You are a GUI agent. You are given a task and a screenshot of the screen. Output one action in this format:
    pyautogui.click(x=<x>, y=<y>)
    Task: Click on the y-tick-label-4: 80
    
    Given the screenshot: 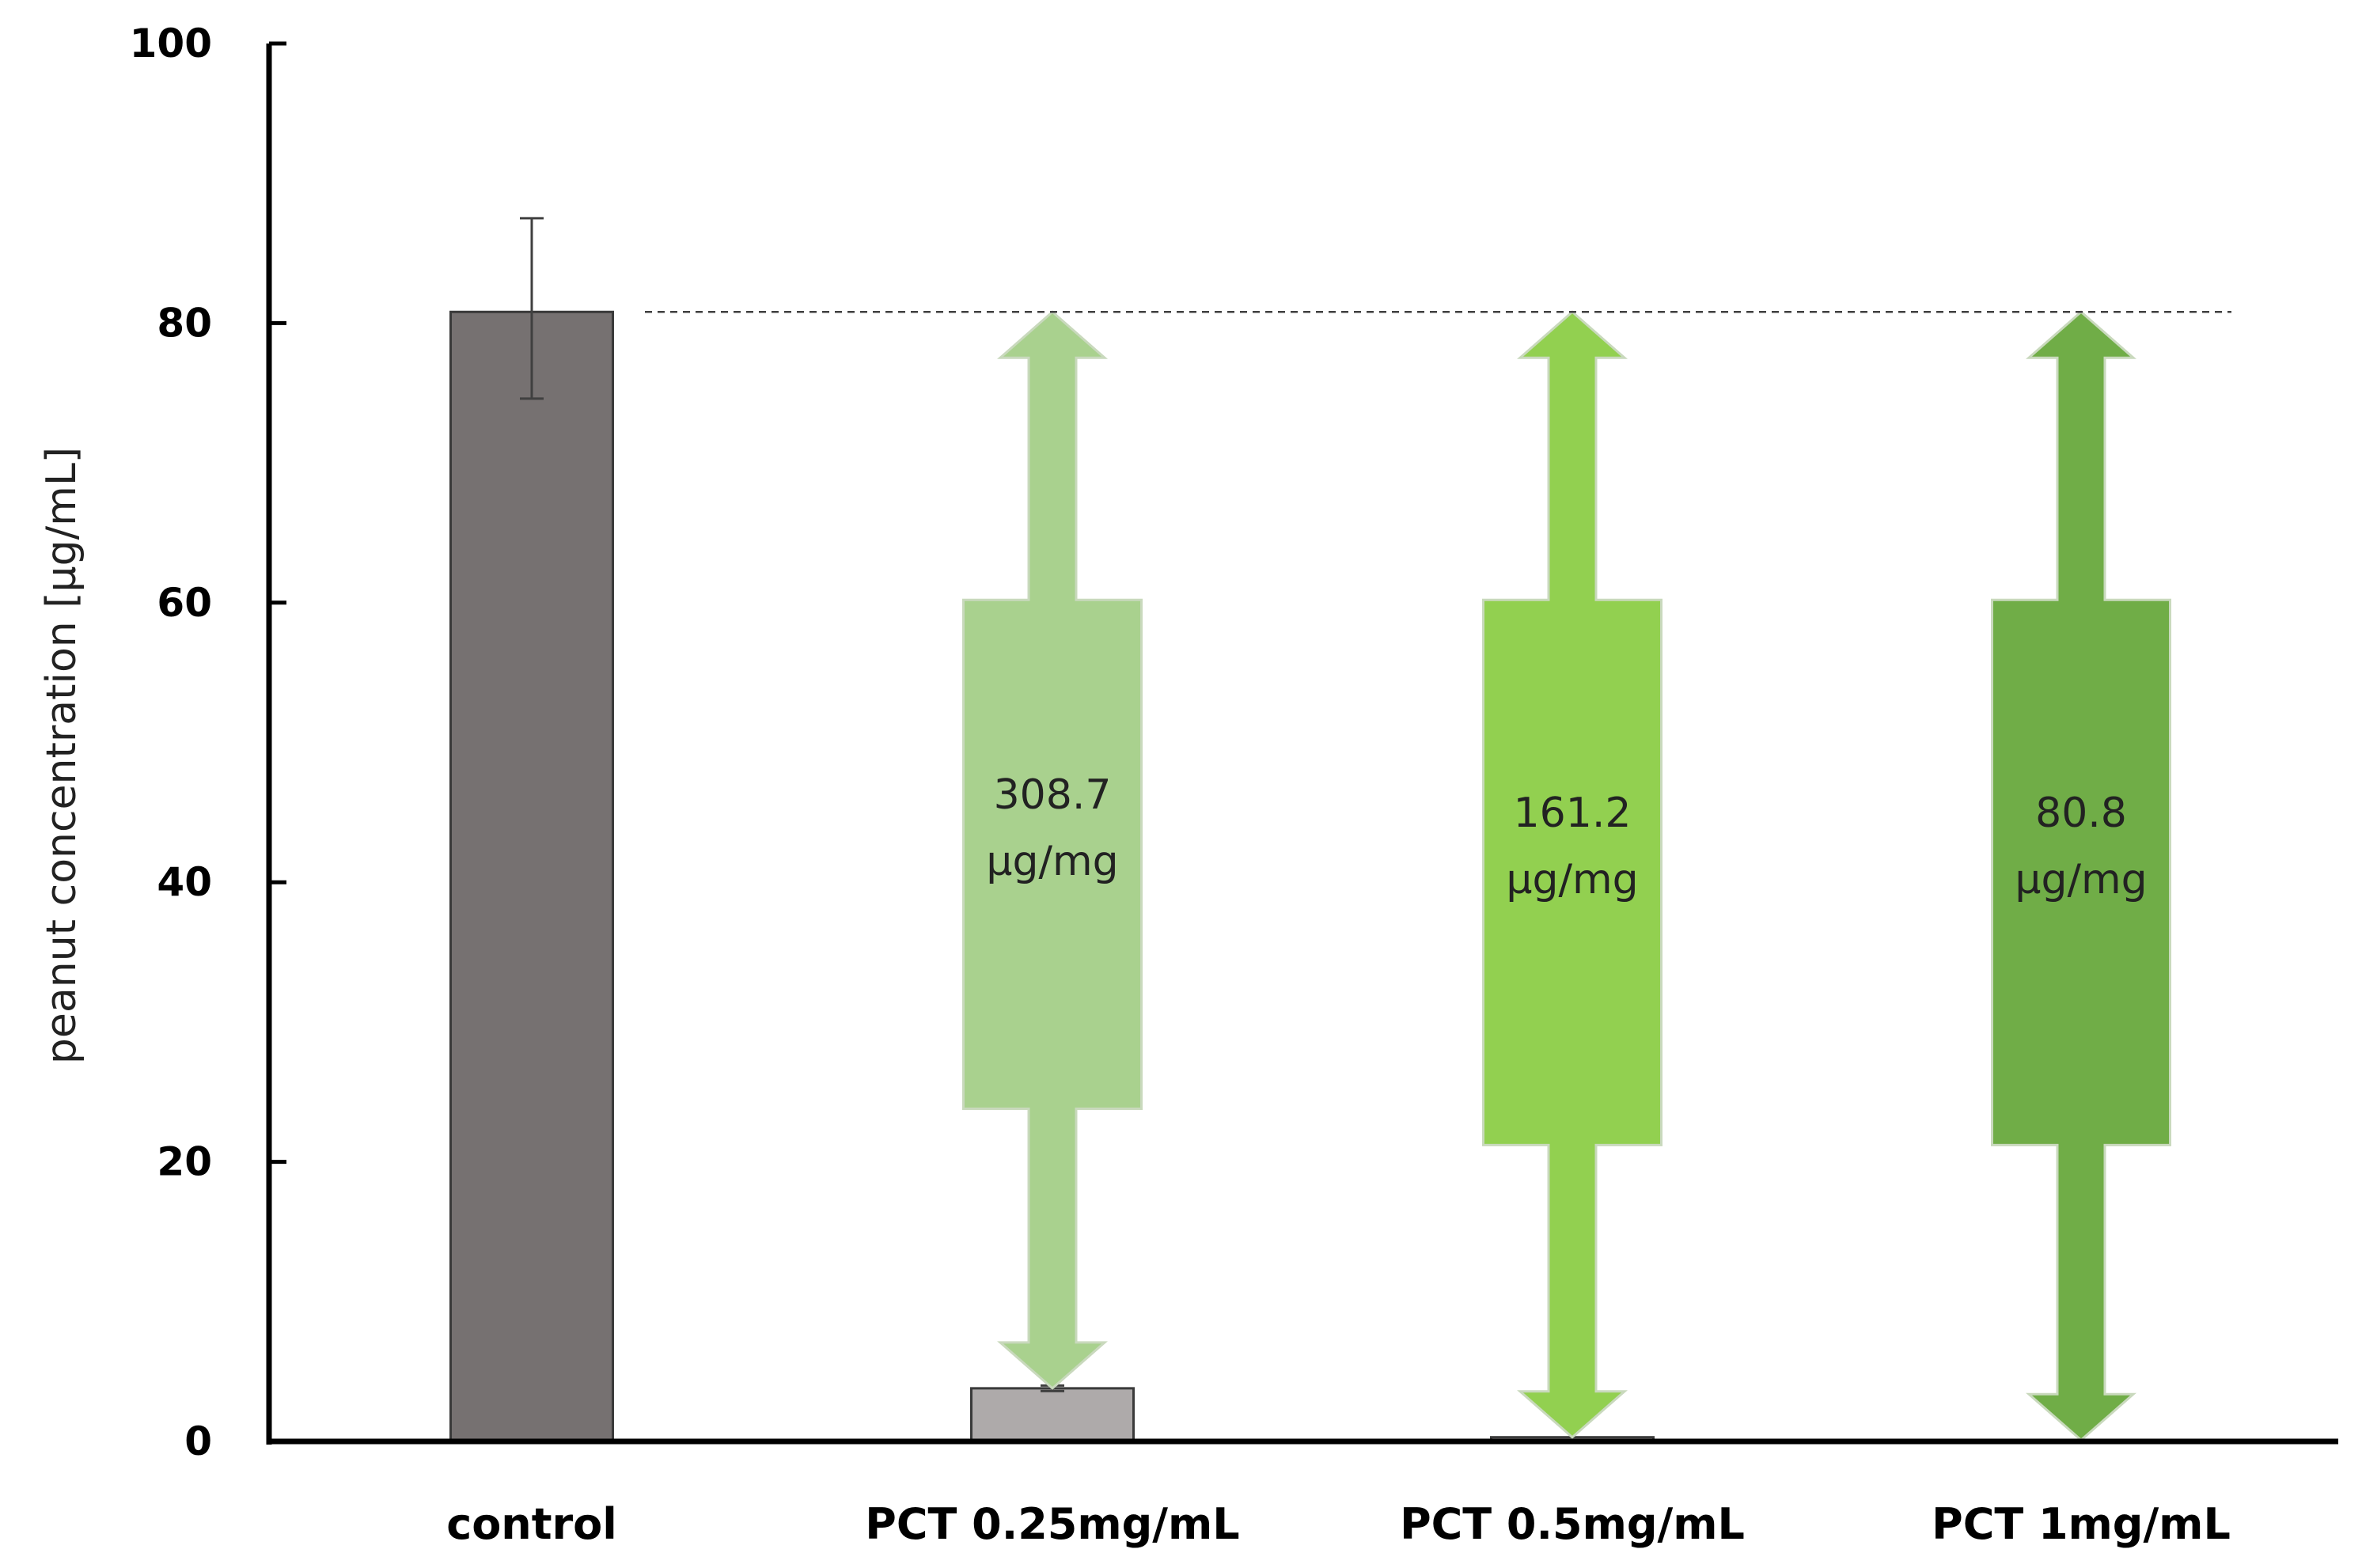 What is the action you would take?
    pyautogui.click(x=184, y=323)
    